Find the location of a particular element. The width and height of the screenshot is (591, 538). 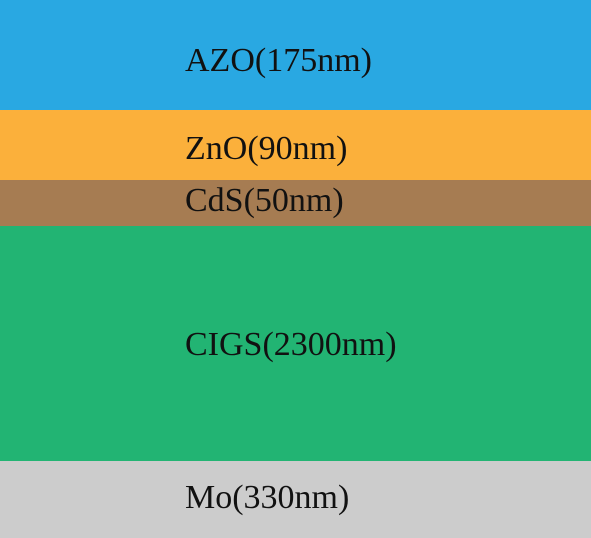

cds-layer: CdS(50nm) is located at coordinates (295, 203).